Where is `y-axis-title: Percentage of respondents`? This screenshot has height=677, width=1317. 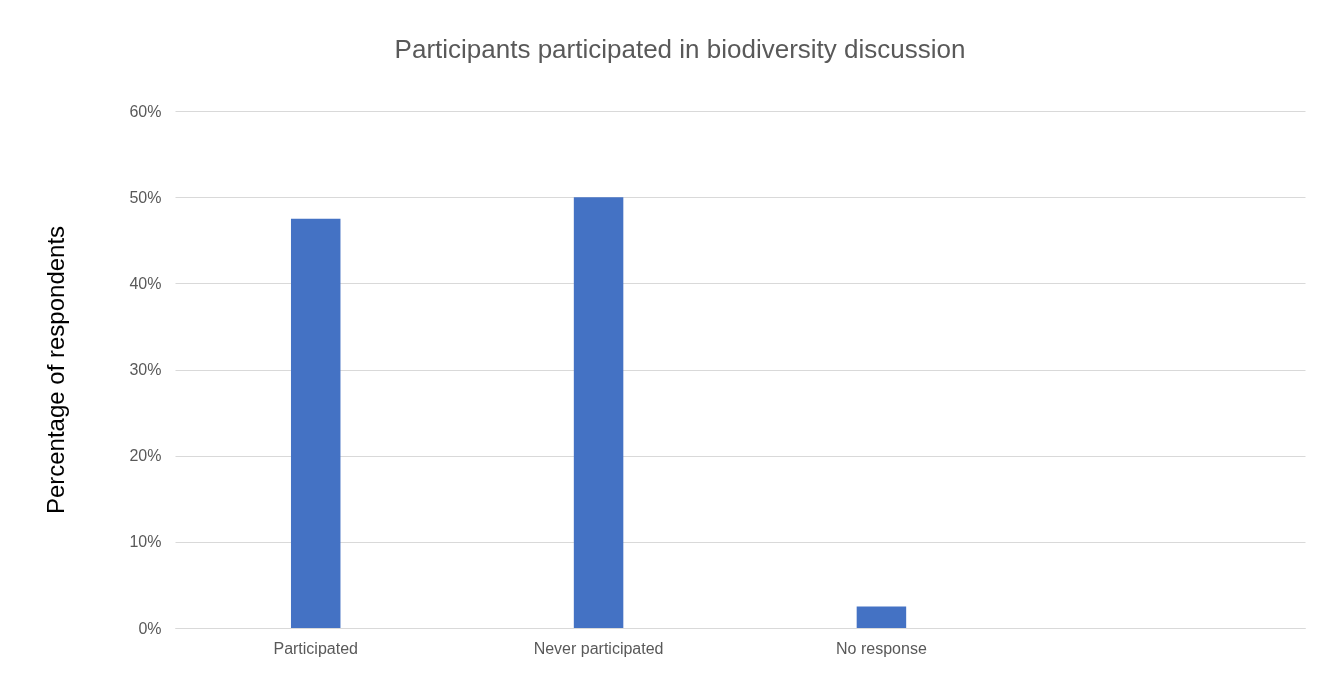 y-axis-title: Percentage of respondents is located at coordinates (56, 370).